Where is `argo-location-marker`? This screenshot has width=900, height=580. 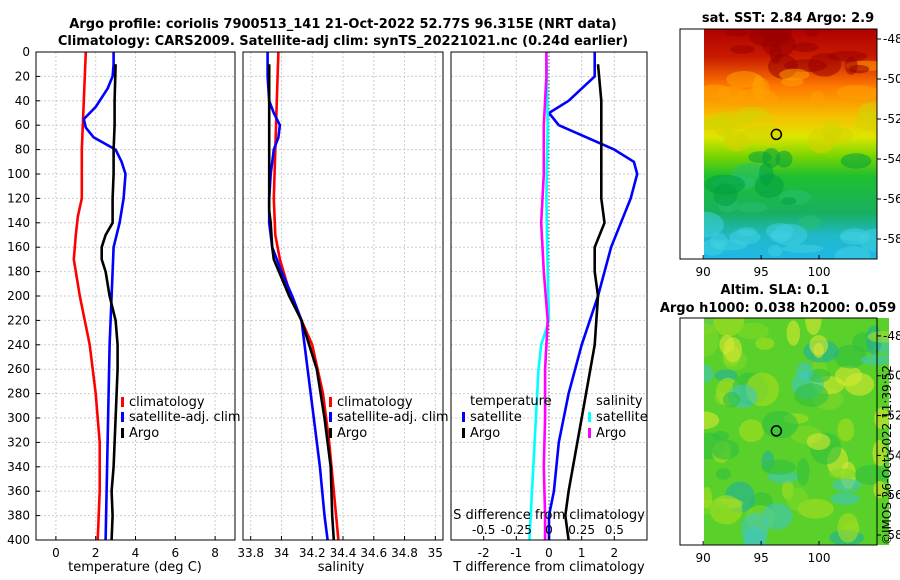
argo-location-marker is located at coordinates (776, 134).